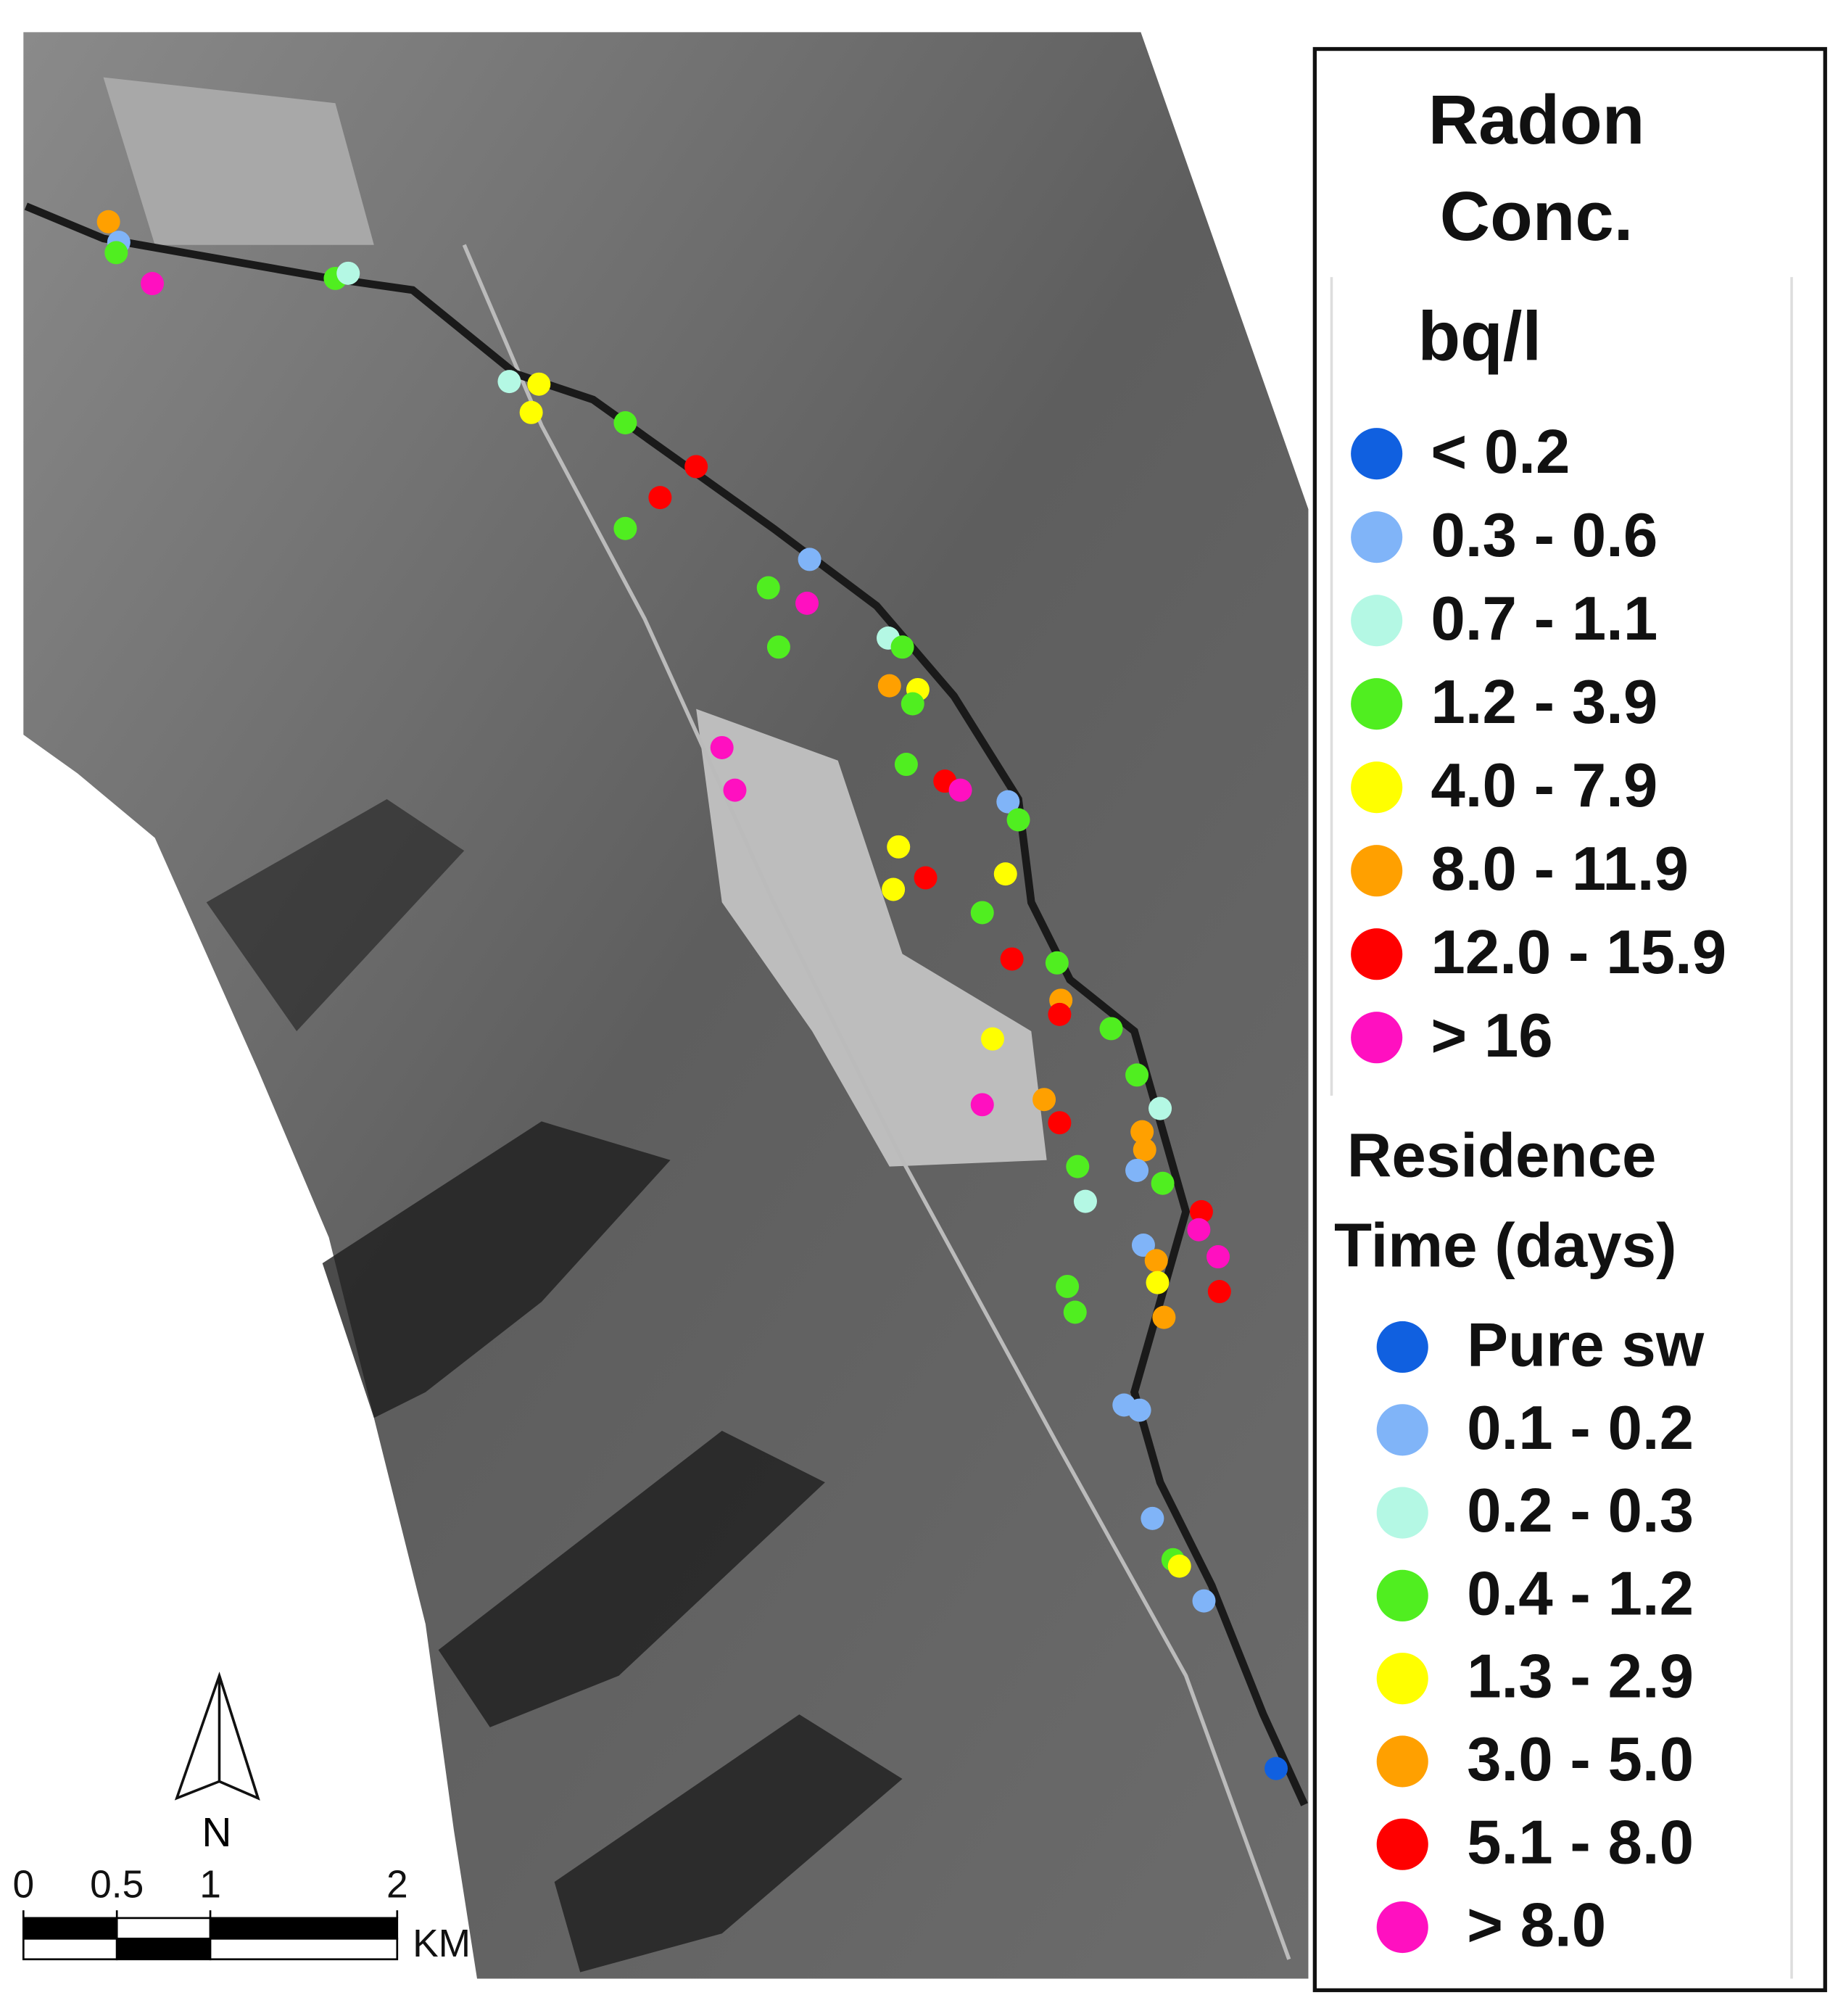  What do you see at coordinates (1500, 452) in the screenshot?
I see `legend-label: < 0.2` at bounding box center [1500, 452].